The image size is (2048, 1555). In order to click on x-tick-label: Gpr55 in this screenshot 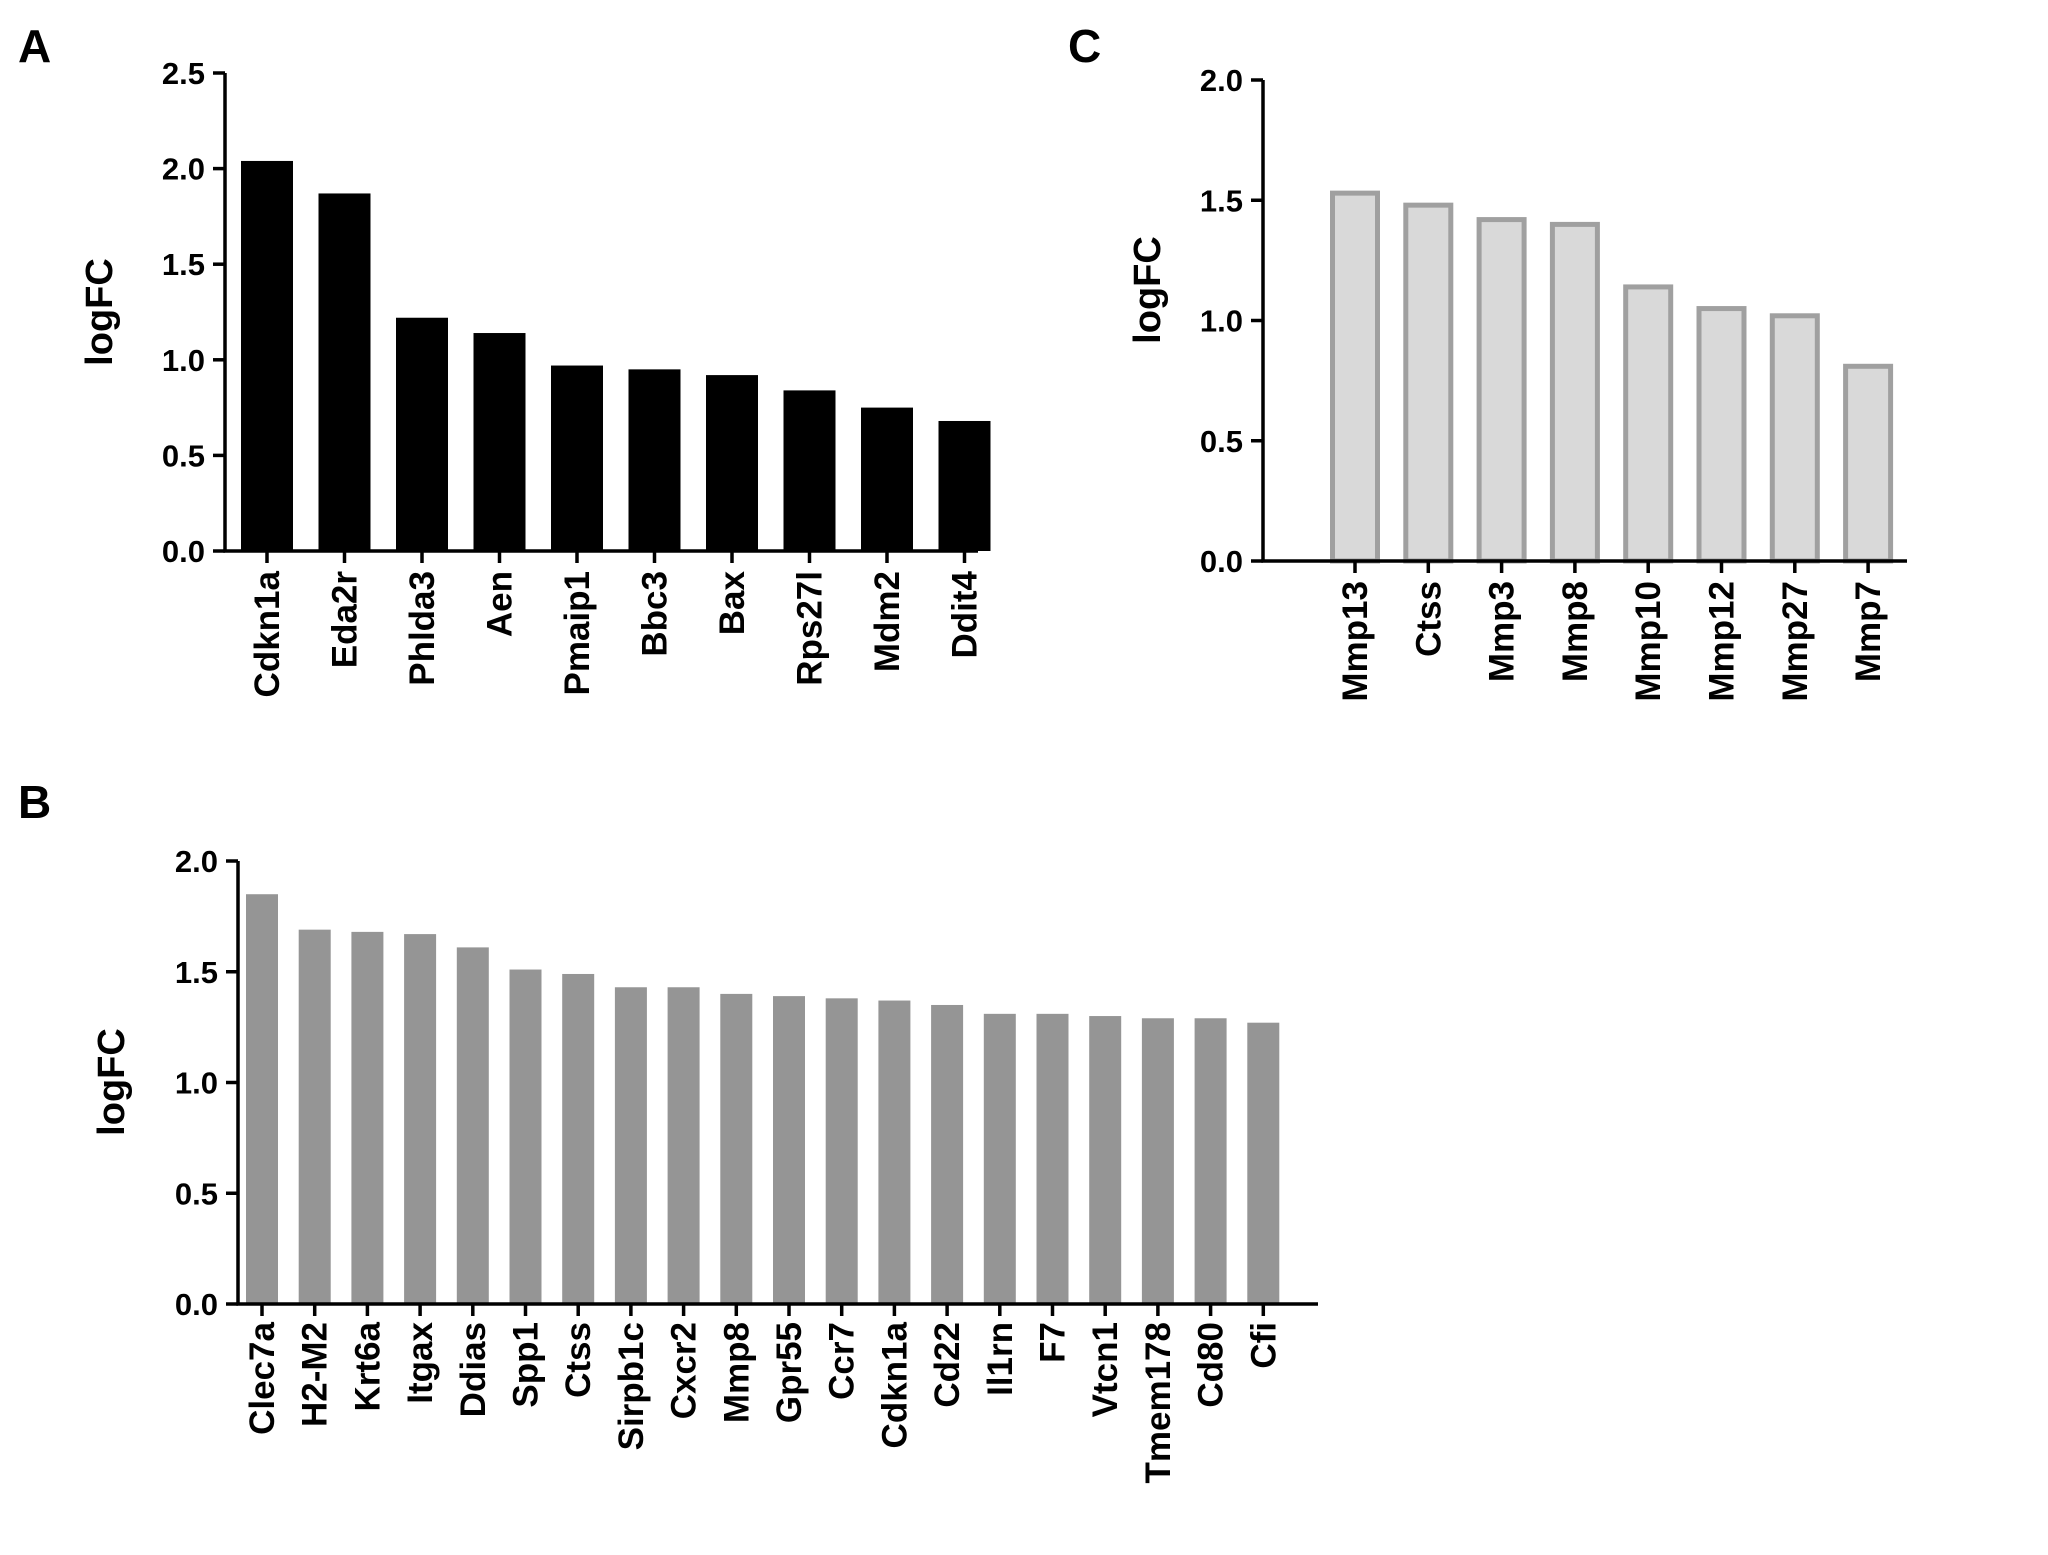, I will do `click(789, 1372)`.